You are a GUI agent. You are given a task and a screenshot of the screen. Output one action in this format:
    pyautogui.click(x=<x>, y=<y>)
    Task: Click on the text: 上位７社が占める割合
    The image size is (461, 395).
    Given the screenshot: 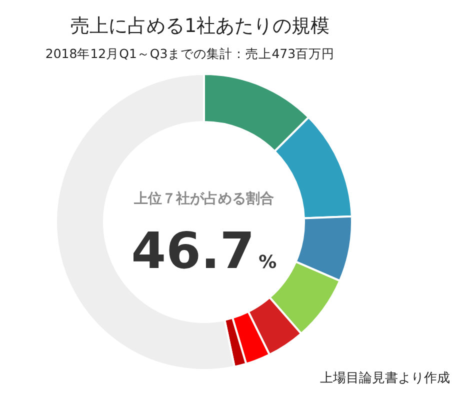 What is the action you would take?
    pyautogui.click(x=203, y=198)
    